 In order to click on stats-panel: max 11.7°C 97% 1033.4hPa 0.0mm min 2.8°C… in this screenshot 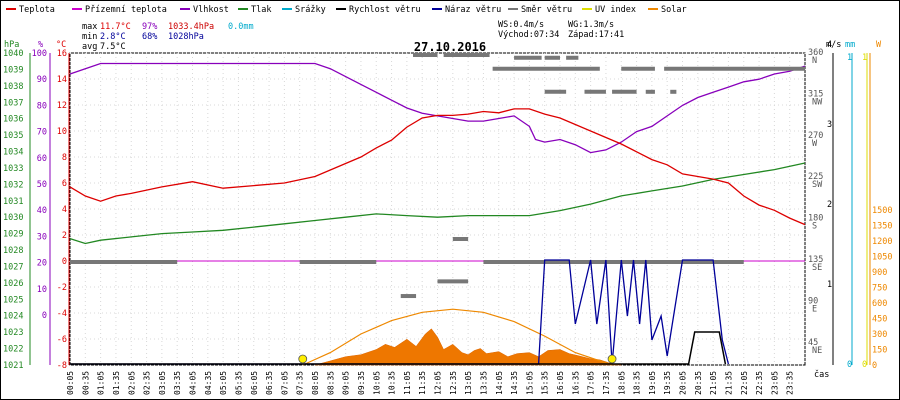, I will do `click(353, 36)`.